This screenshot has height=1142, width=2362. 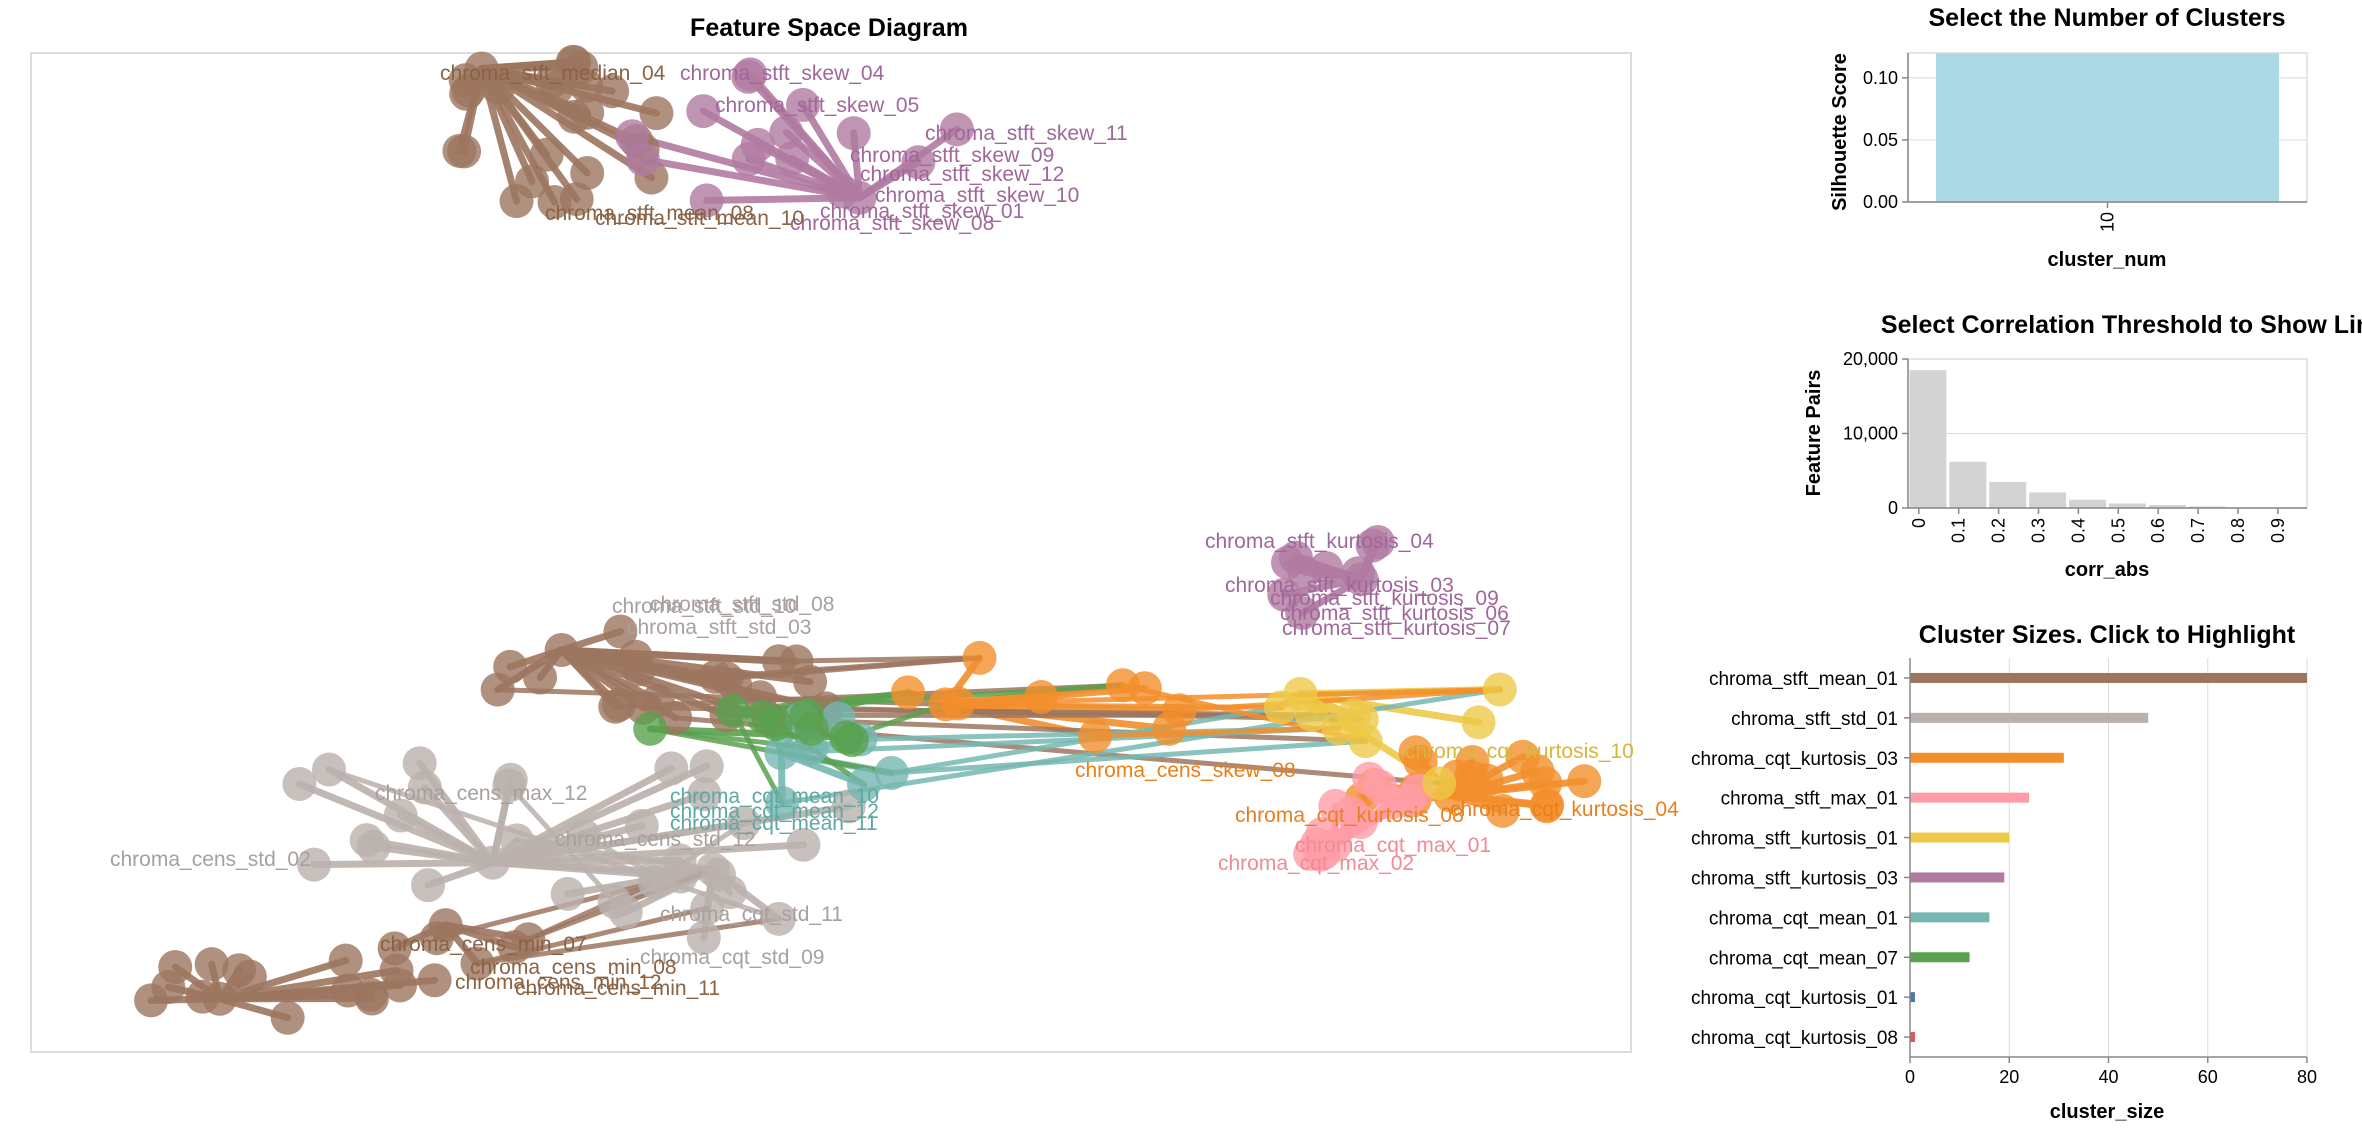 I want to click on feature-node-label: chroma_cqt_std_09, so click(x=732, y=957).